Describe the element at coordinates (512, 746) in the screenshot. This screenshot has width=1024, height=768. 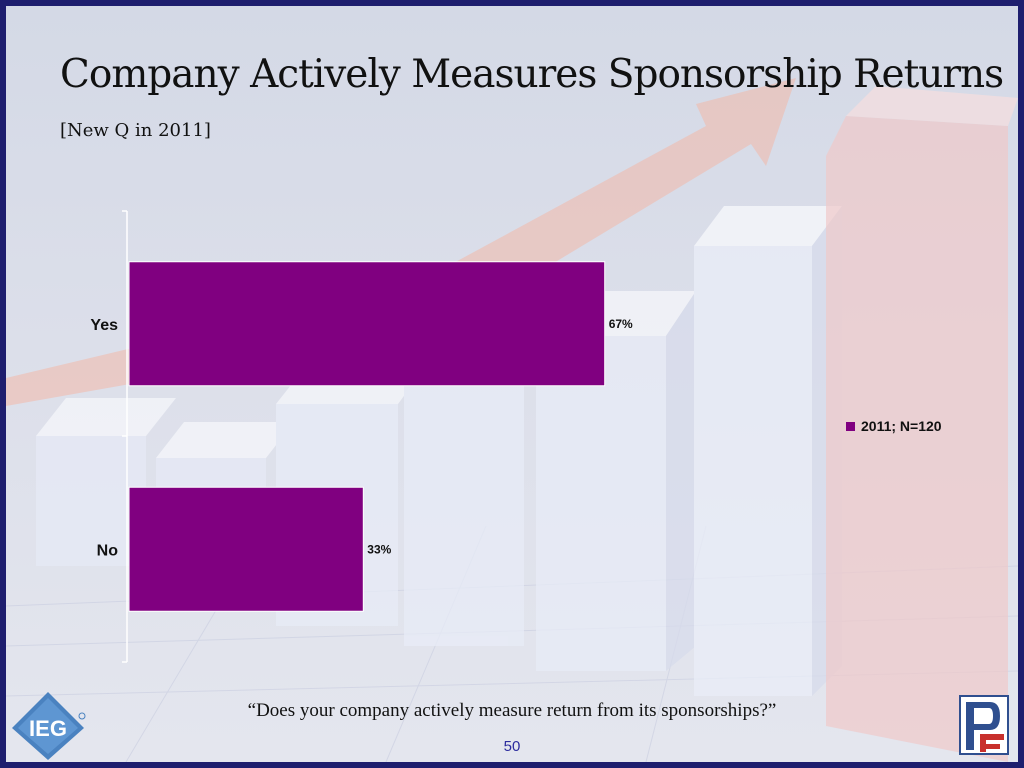
I see `page-number: 50` at that location.